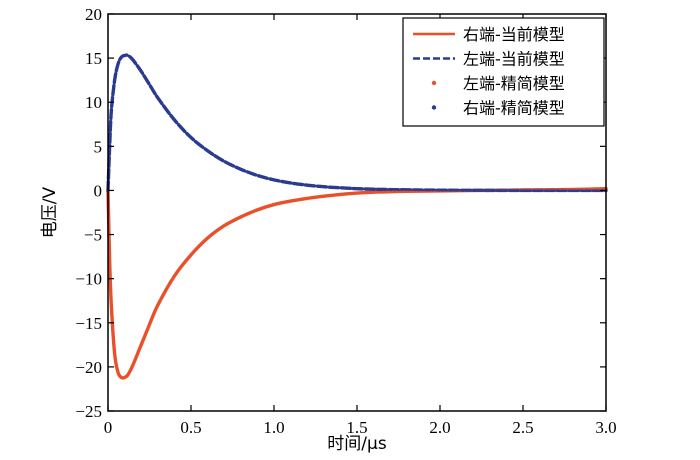  I want to click on legend-label-3: 右端-精简模型, so click(514, 108).